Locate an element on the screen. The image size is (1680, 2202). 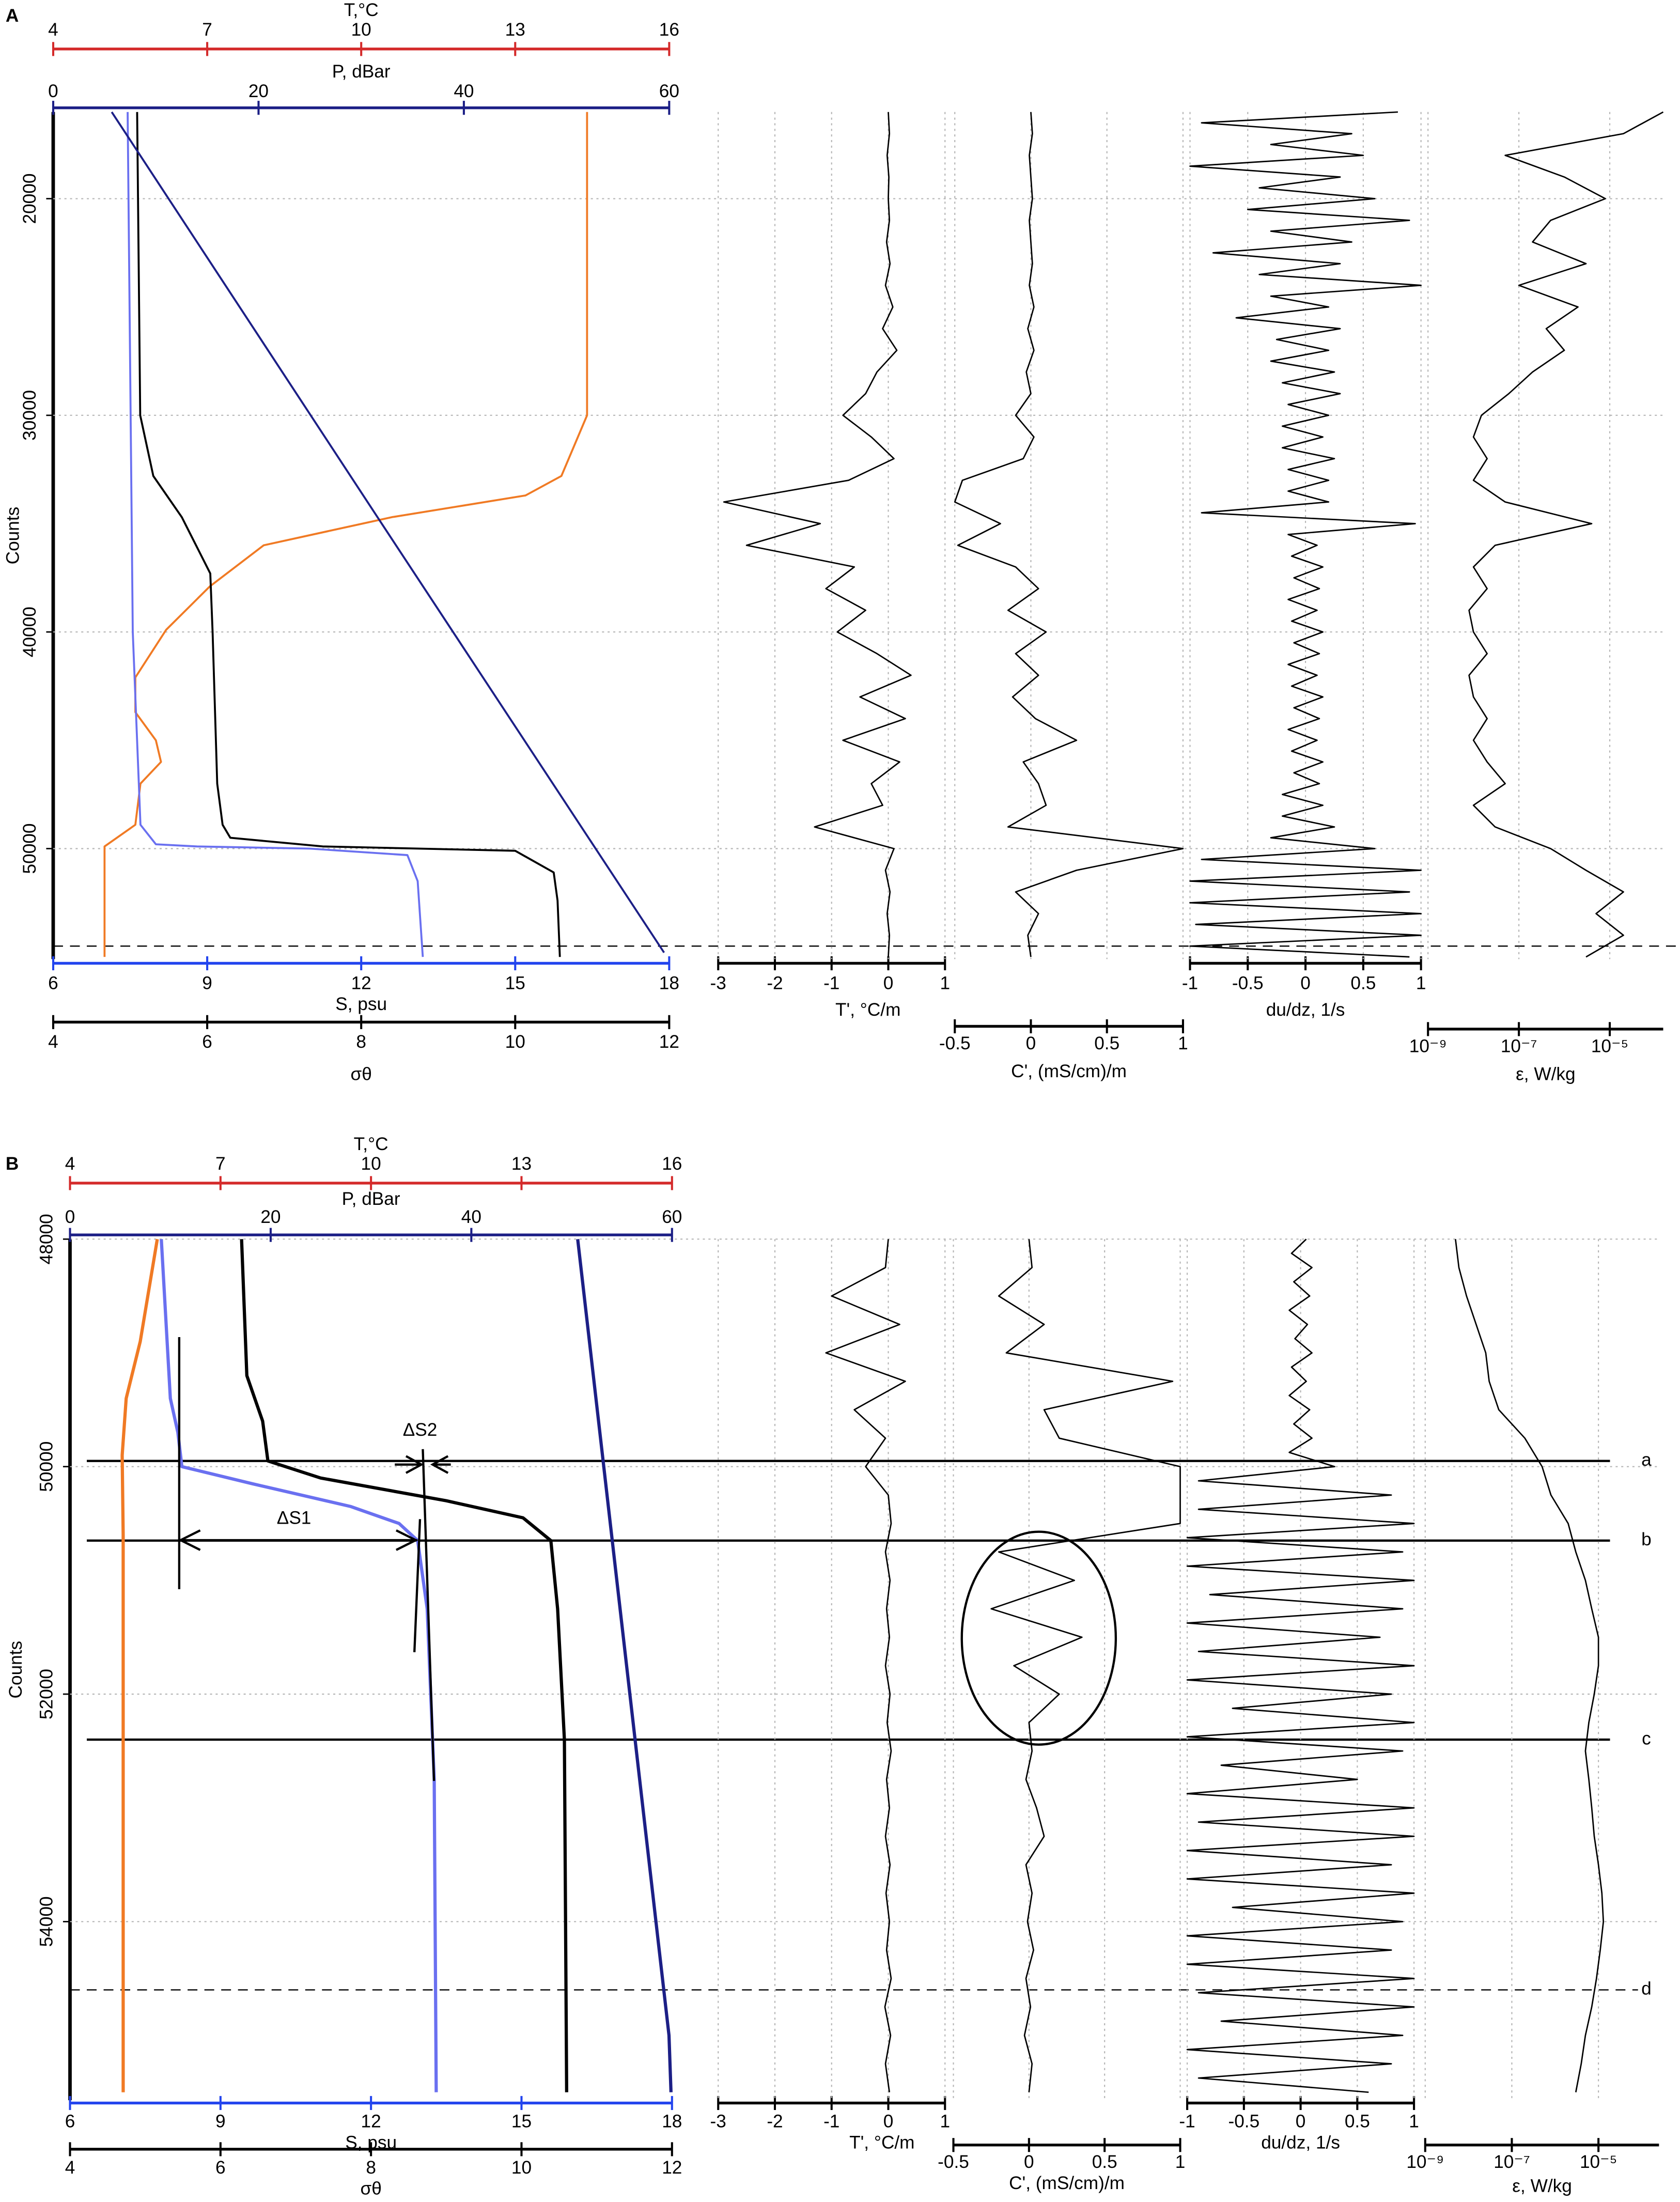
x-tick-label: 20 is located at coordinates (258, 91).